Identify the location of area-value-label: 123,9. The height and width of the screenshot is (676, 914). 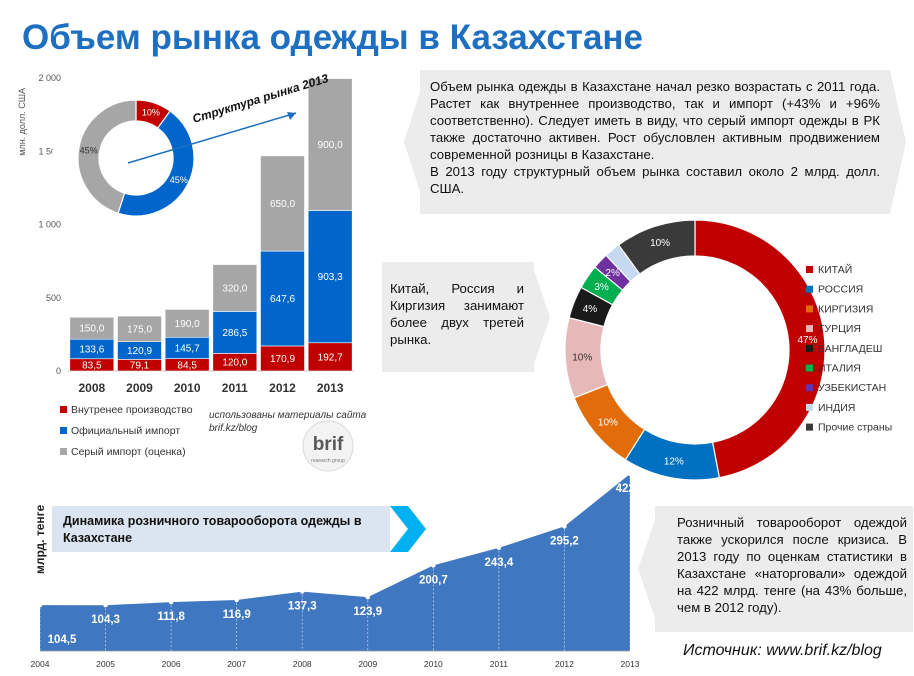
(367, 612).